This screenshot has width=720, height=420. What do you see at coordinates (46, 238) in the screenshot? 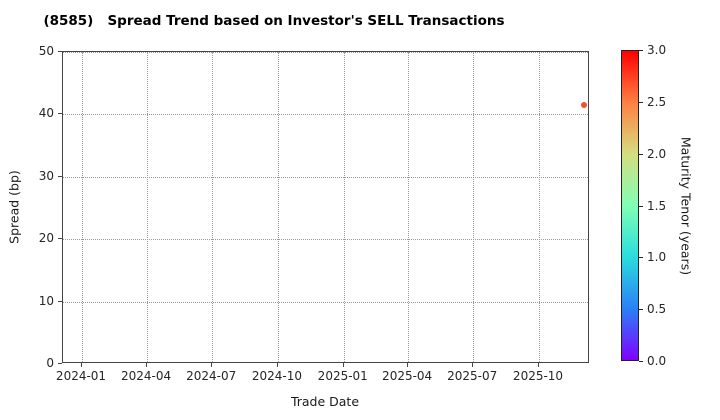
I see `y-tick-label: 20` at bounding box center [46, 238].